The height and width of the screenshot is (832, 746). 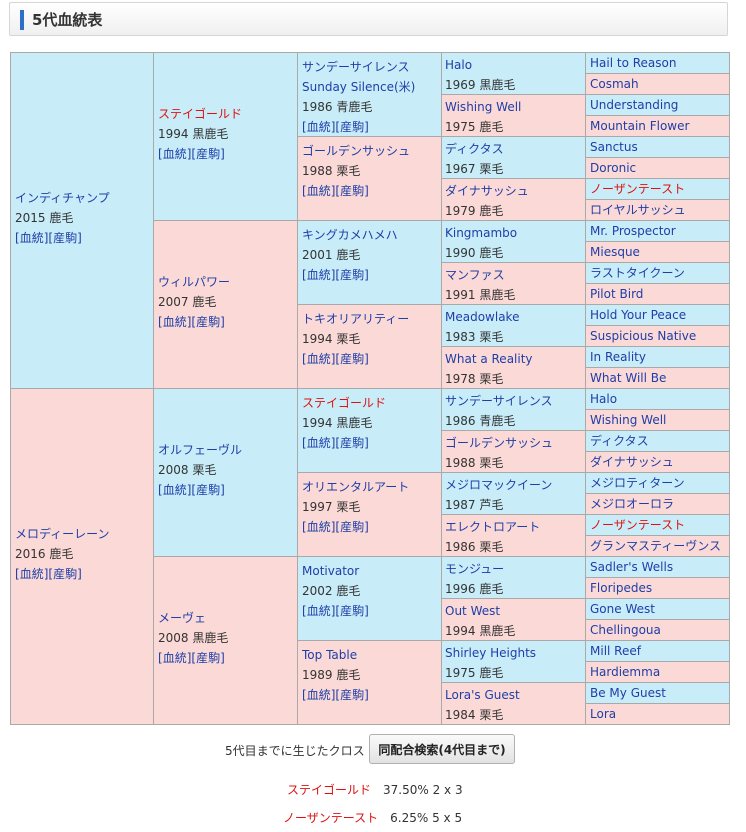 I want to click on horse-name-link: Sanctus, so click(x=614, y=147).